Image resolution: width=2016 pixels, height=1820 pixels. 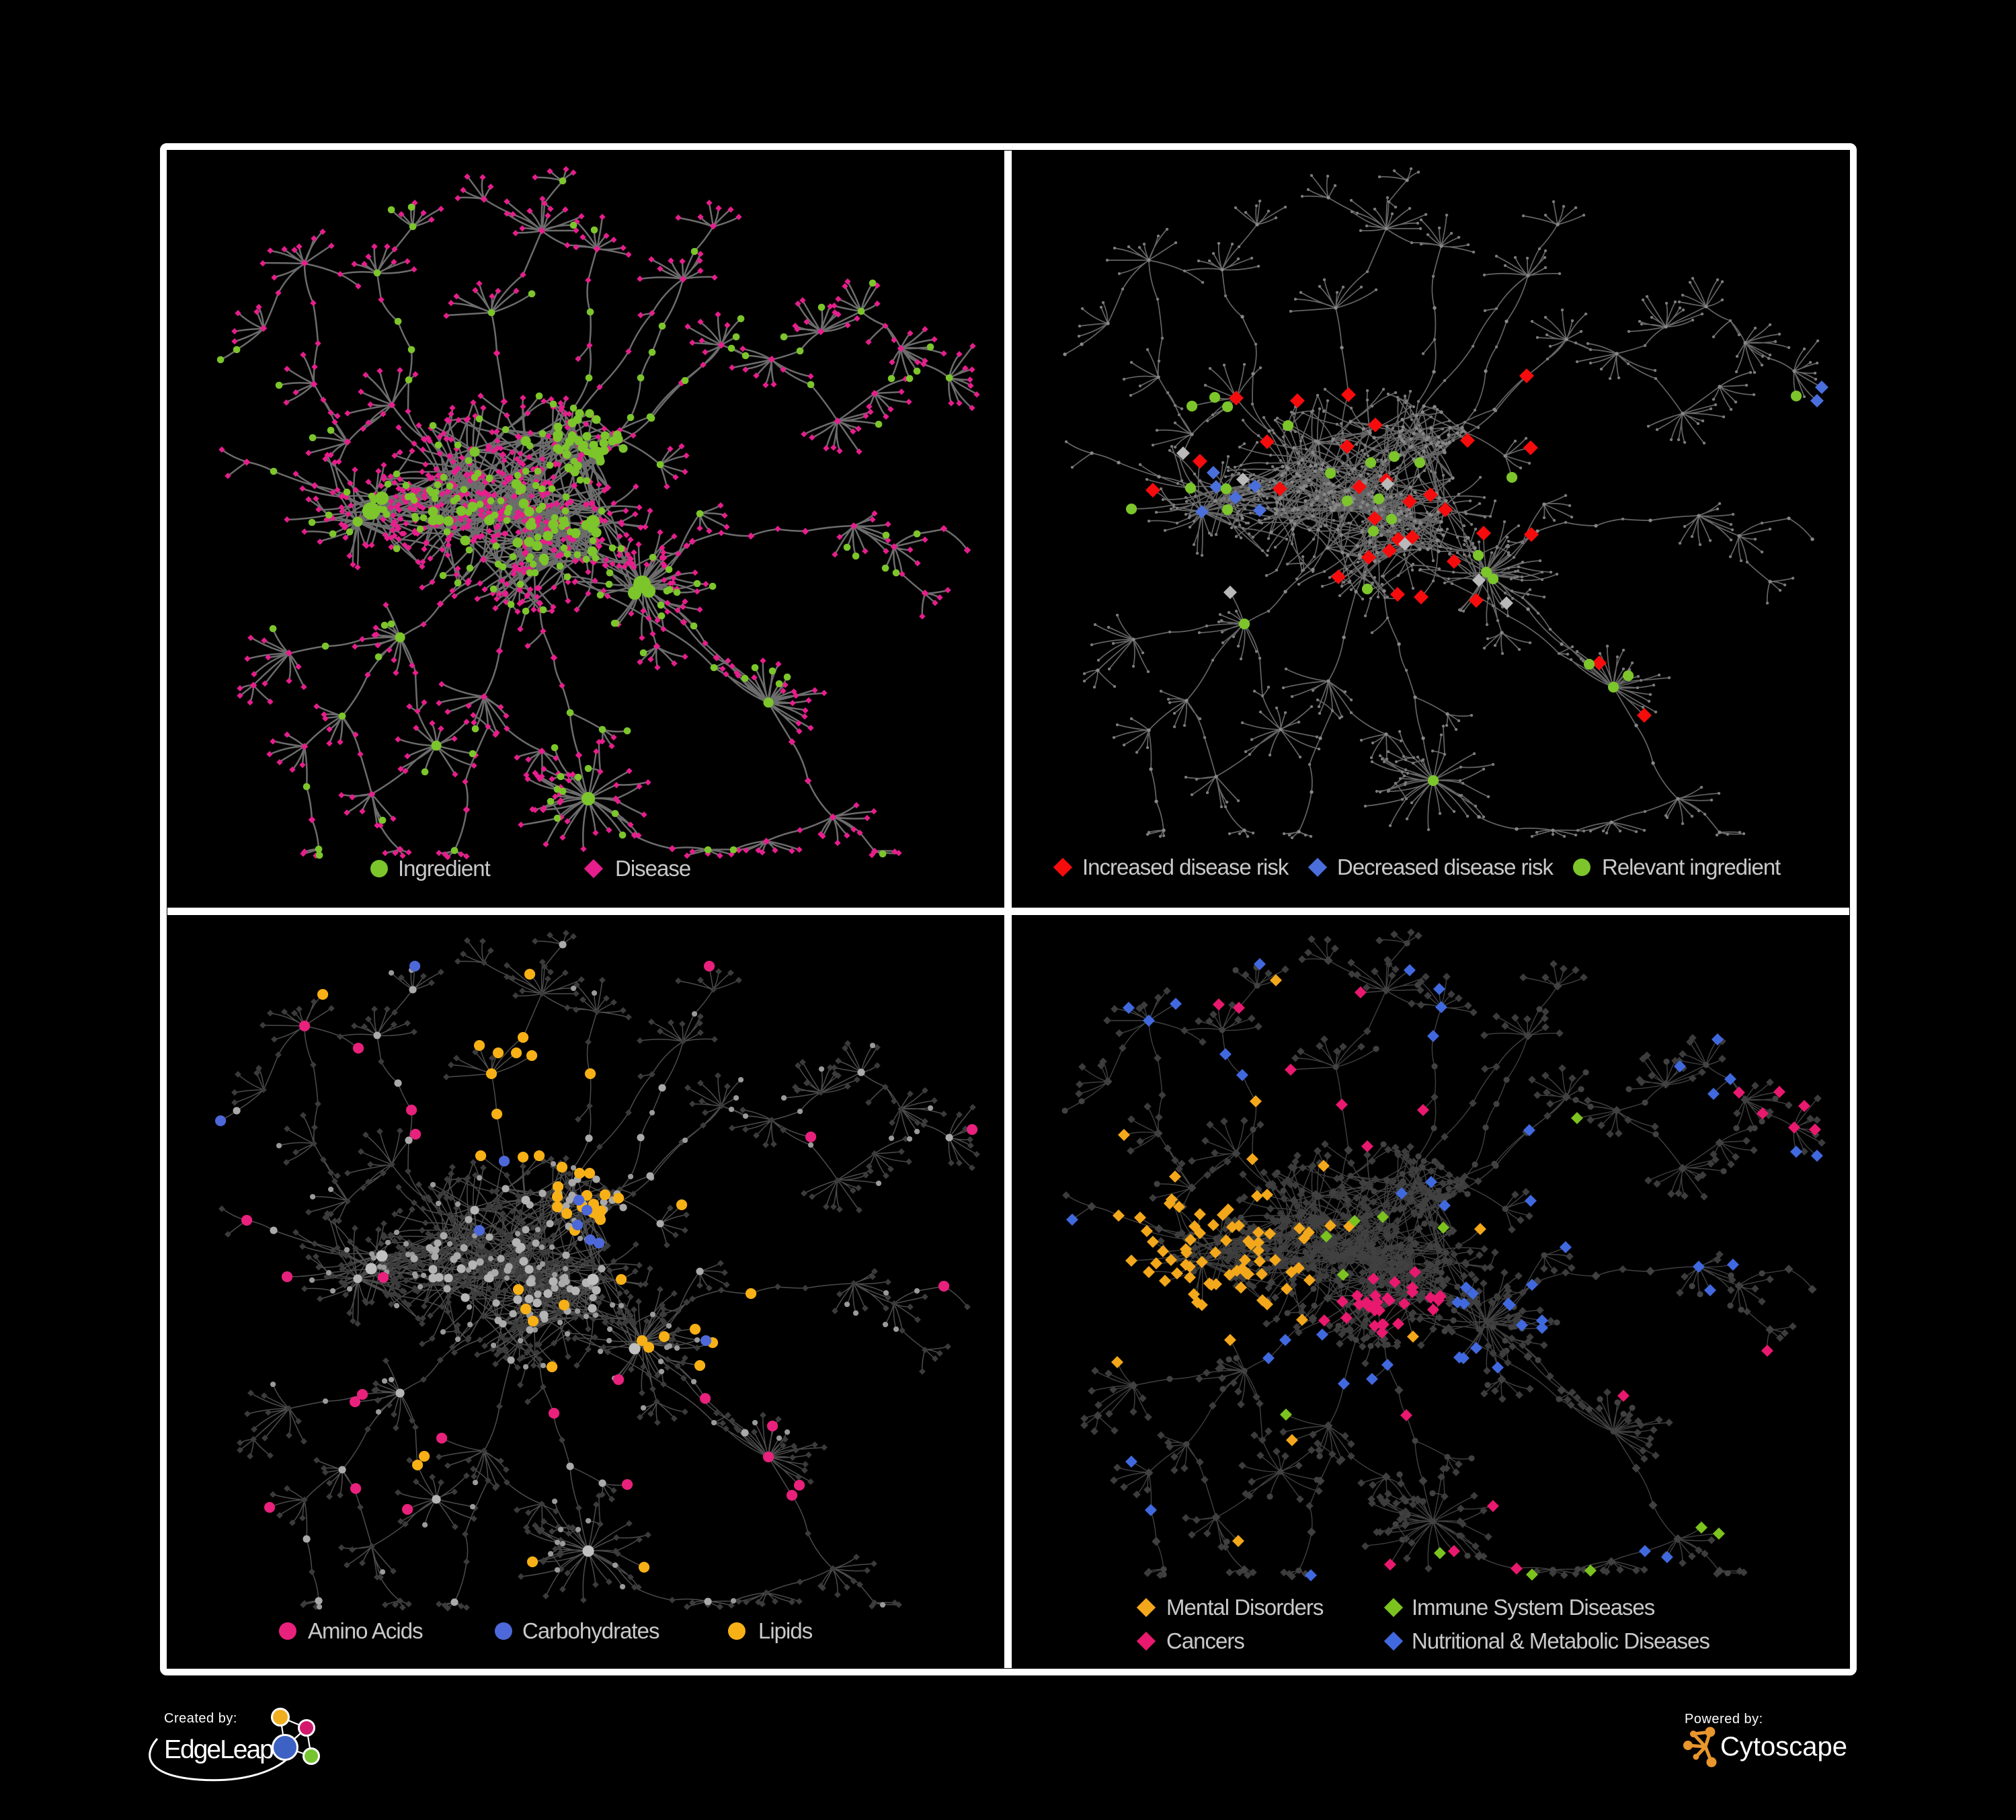 I want to click on svg-text: Cytoscape, so click(x=1783, y=1747).